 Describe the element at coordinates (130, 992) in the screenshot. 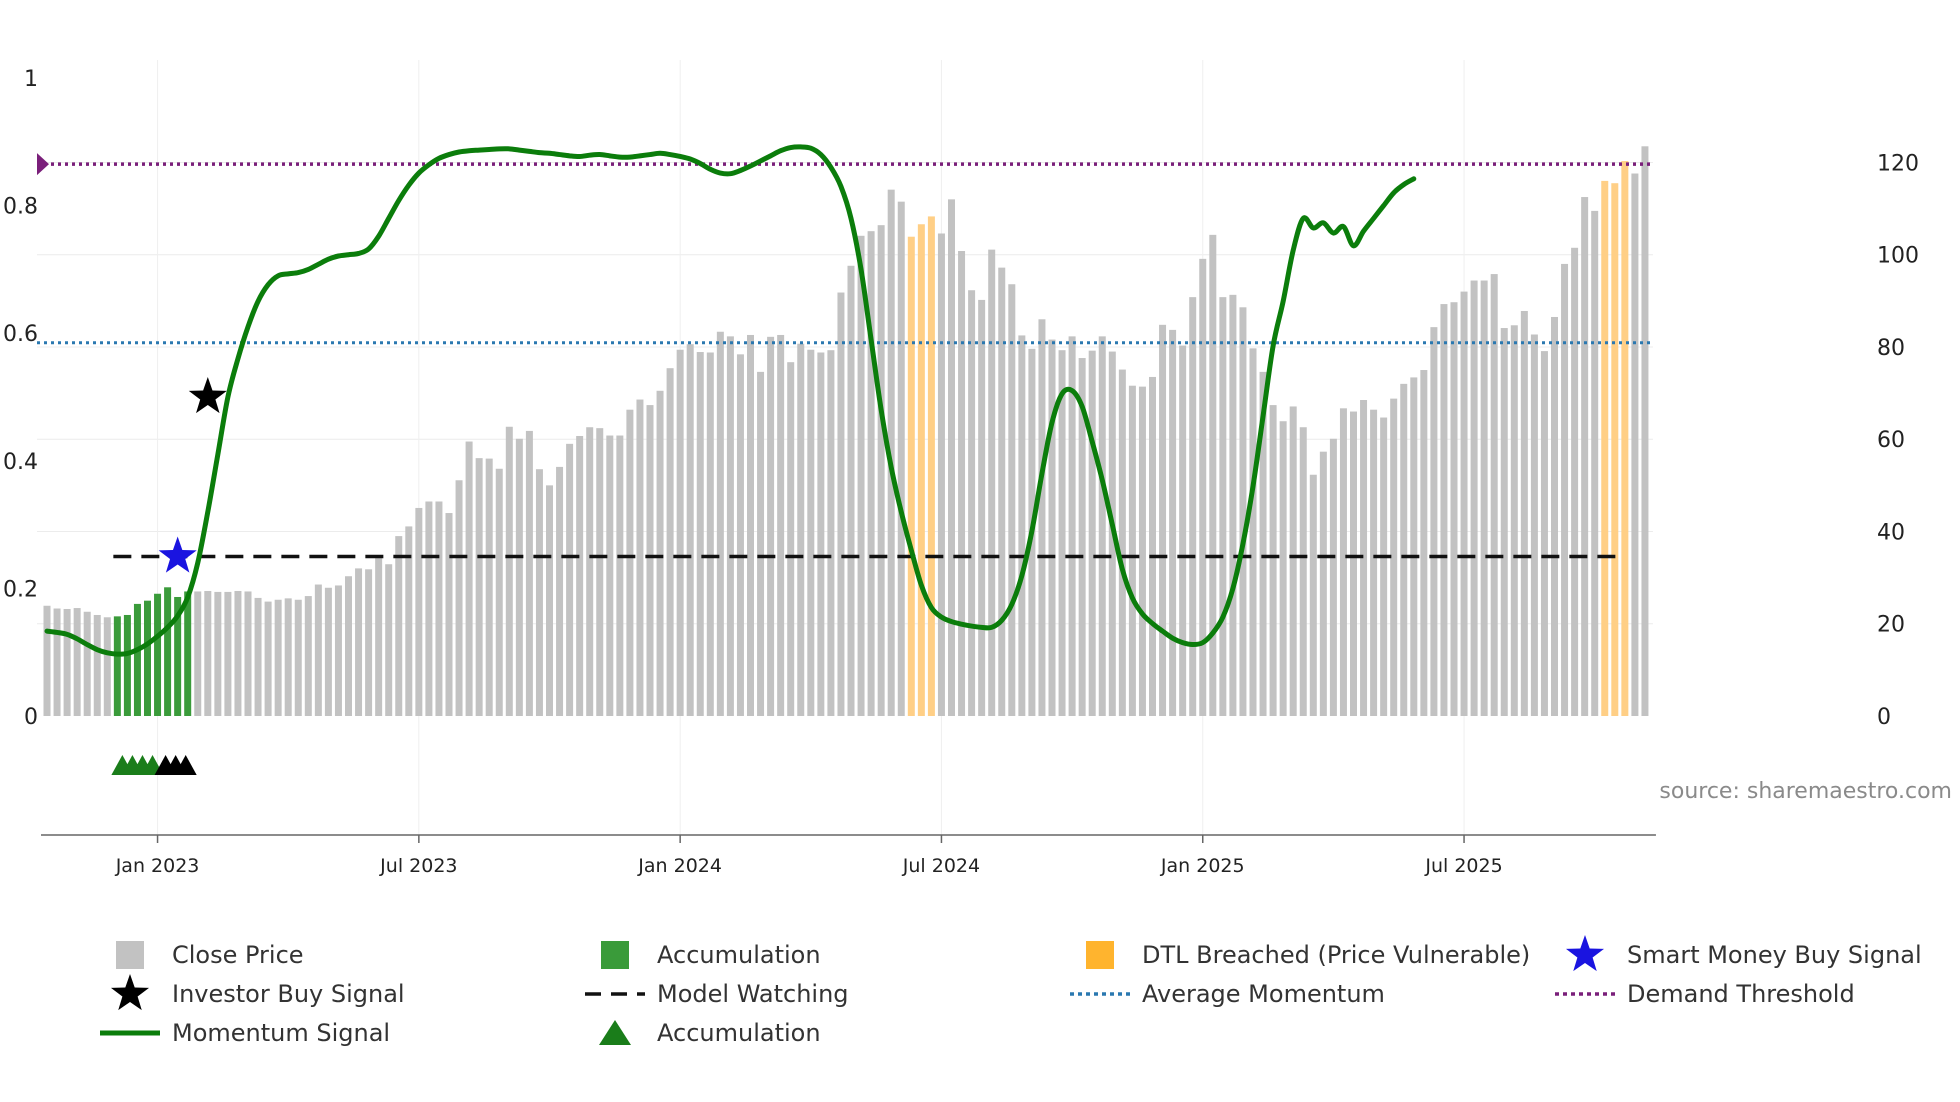

I see `legend-investor-star` at that location.